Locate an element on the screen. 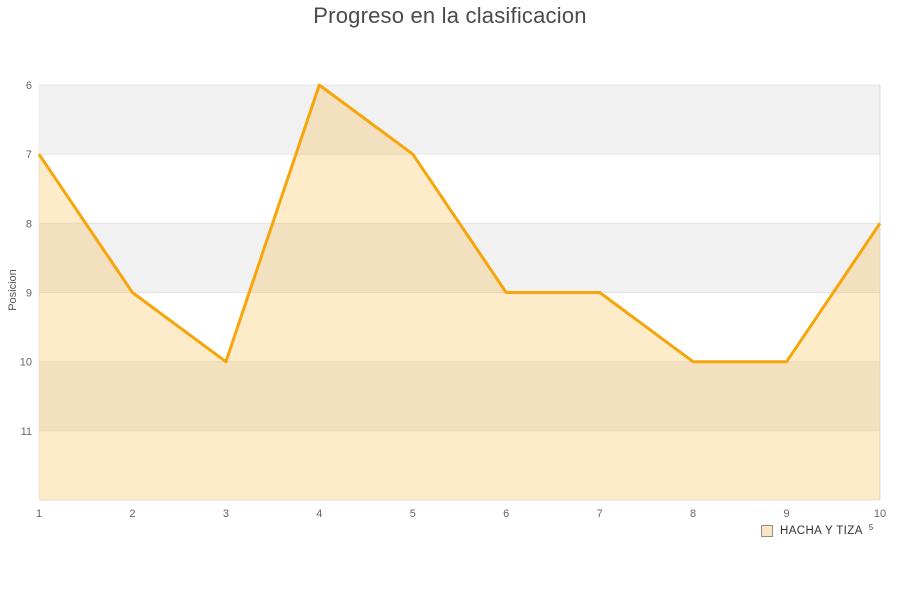 This screenshot has height=600, width=900. x-tick-label: 10 is located at coordinates (880, 514).